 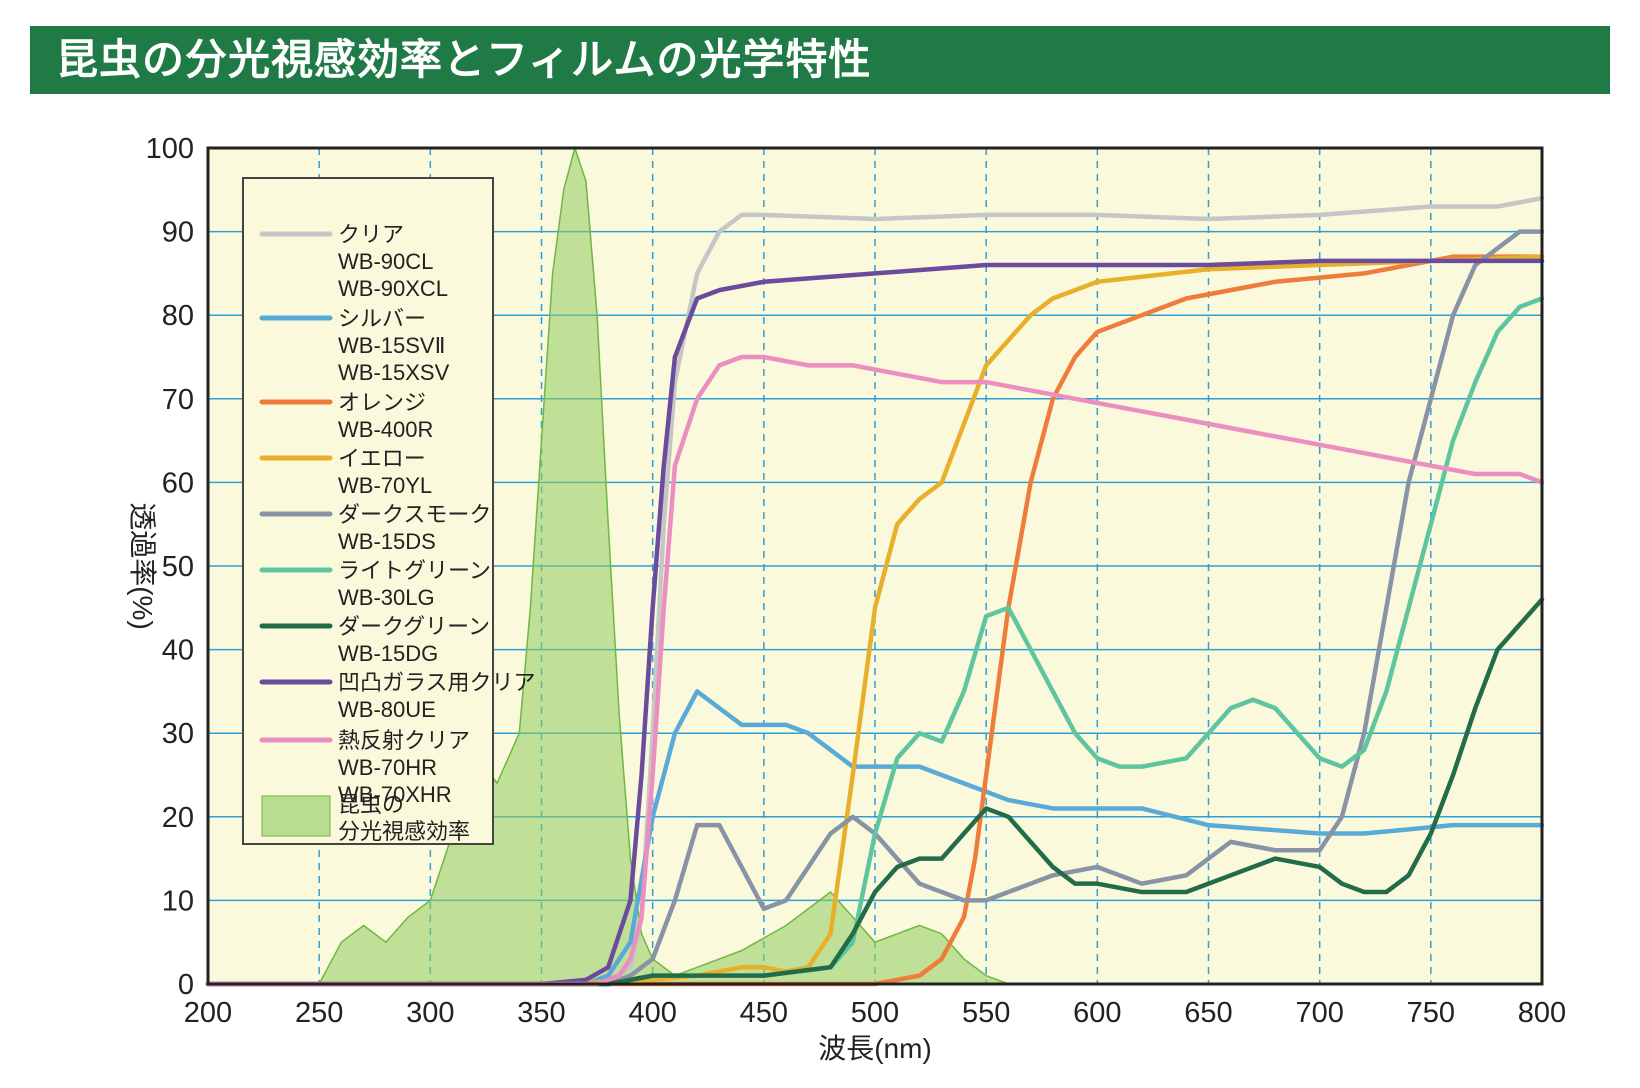 What do you see at coordinates (382, 458) in the screenshot?
I see `legend-label: イエロー` at bounding box center [382, 458].